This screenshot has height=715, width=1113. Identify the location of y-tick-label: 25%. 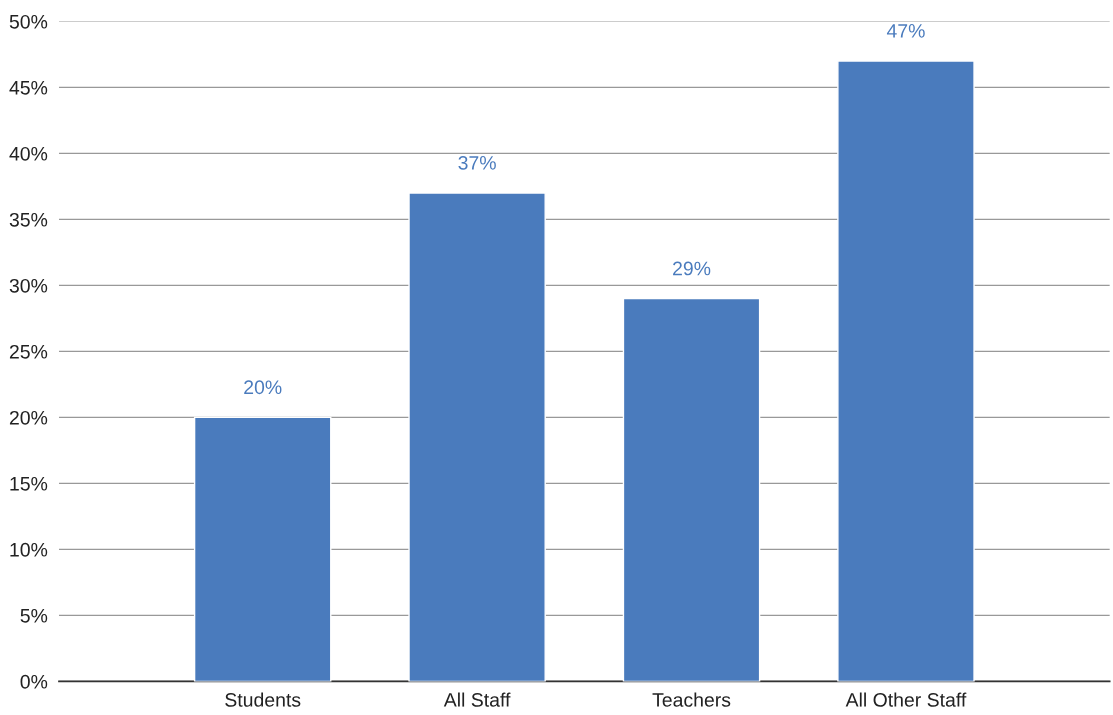
(28, 351).